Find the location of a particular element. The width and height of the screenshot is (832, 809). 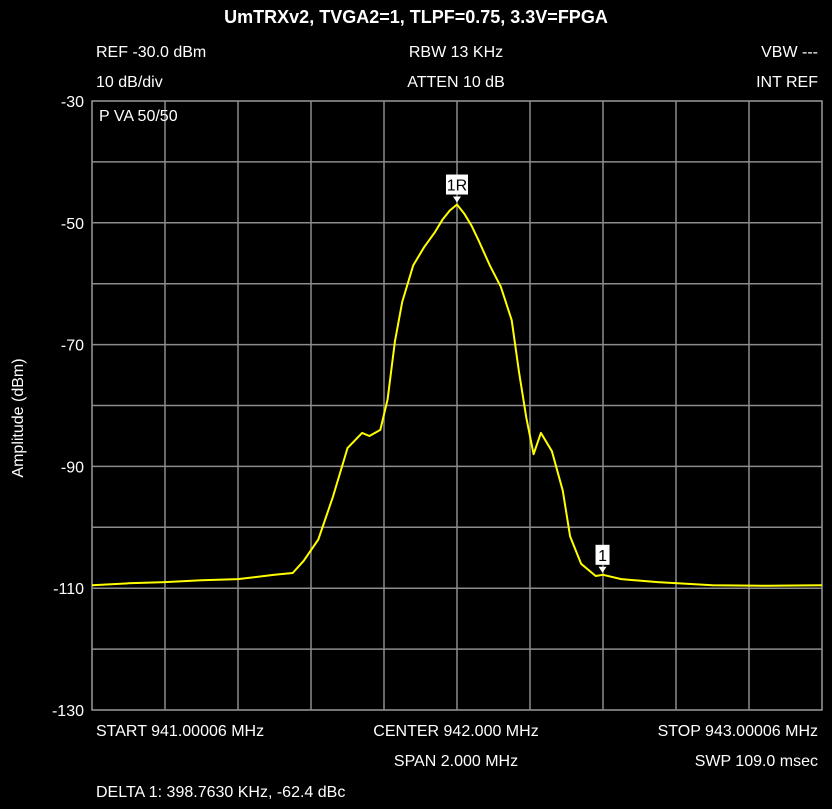

sweep-time: SWP 109.0 msec is located at coordinates (756, 761).